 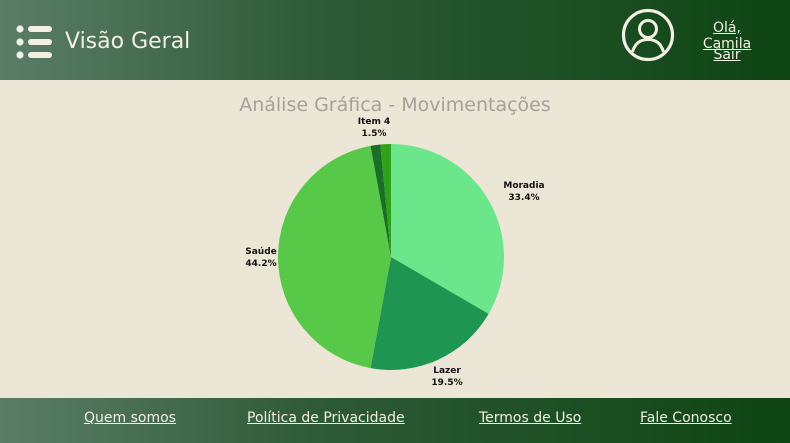 I want to click on footer-link-terms: Termos de Uso, so click(x=530, y=418).